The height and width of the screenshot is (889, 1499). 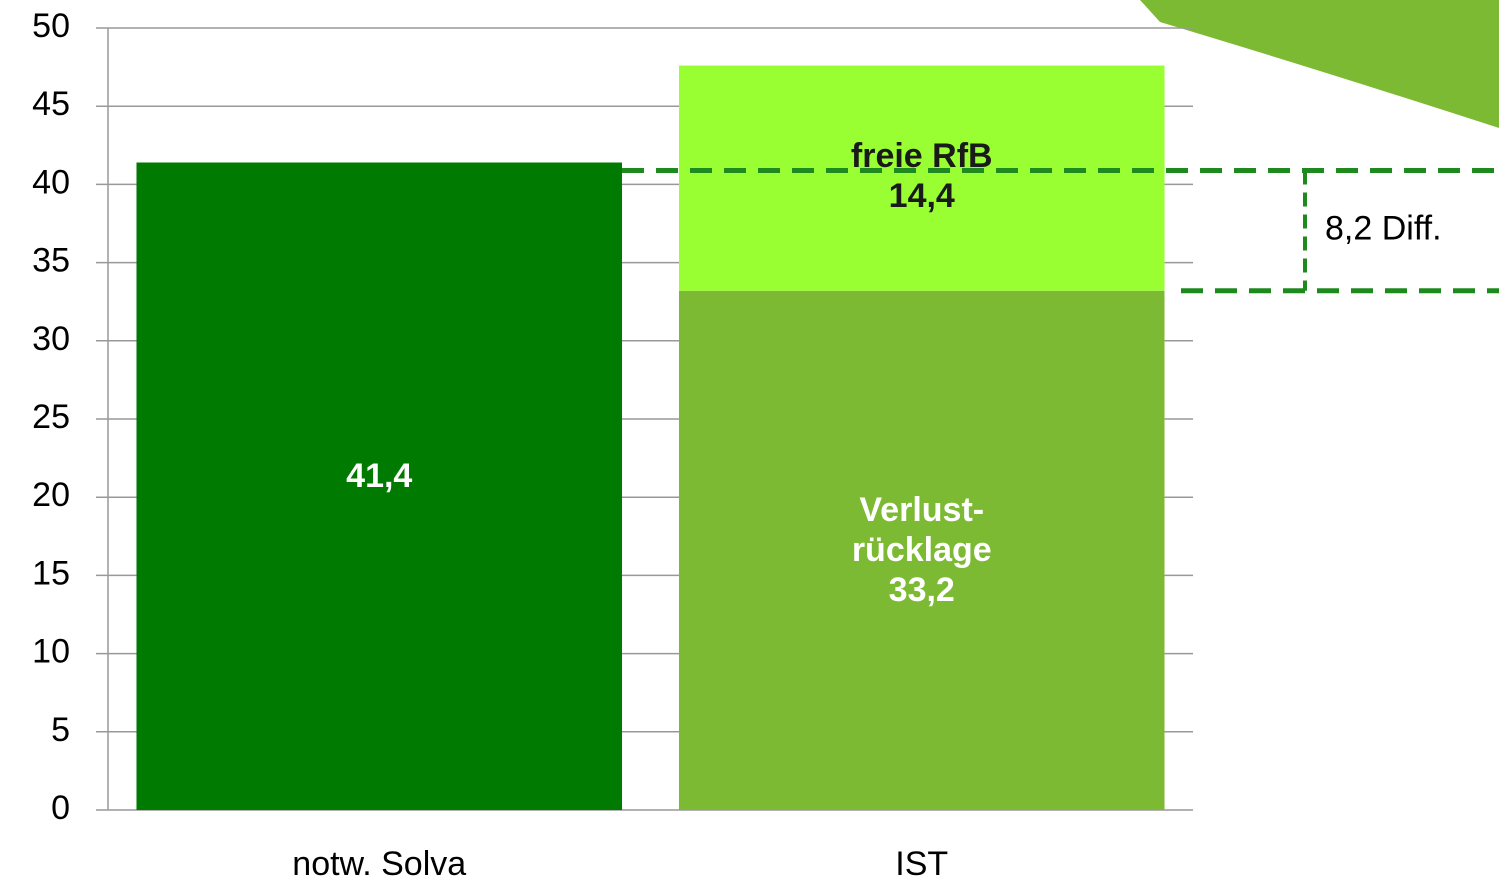 I want to click on y-tick-label: 45, so click(x=51, y=104).